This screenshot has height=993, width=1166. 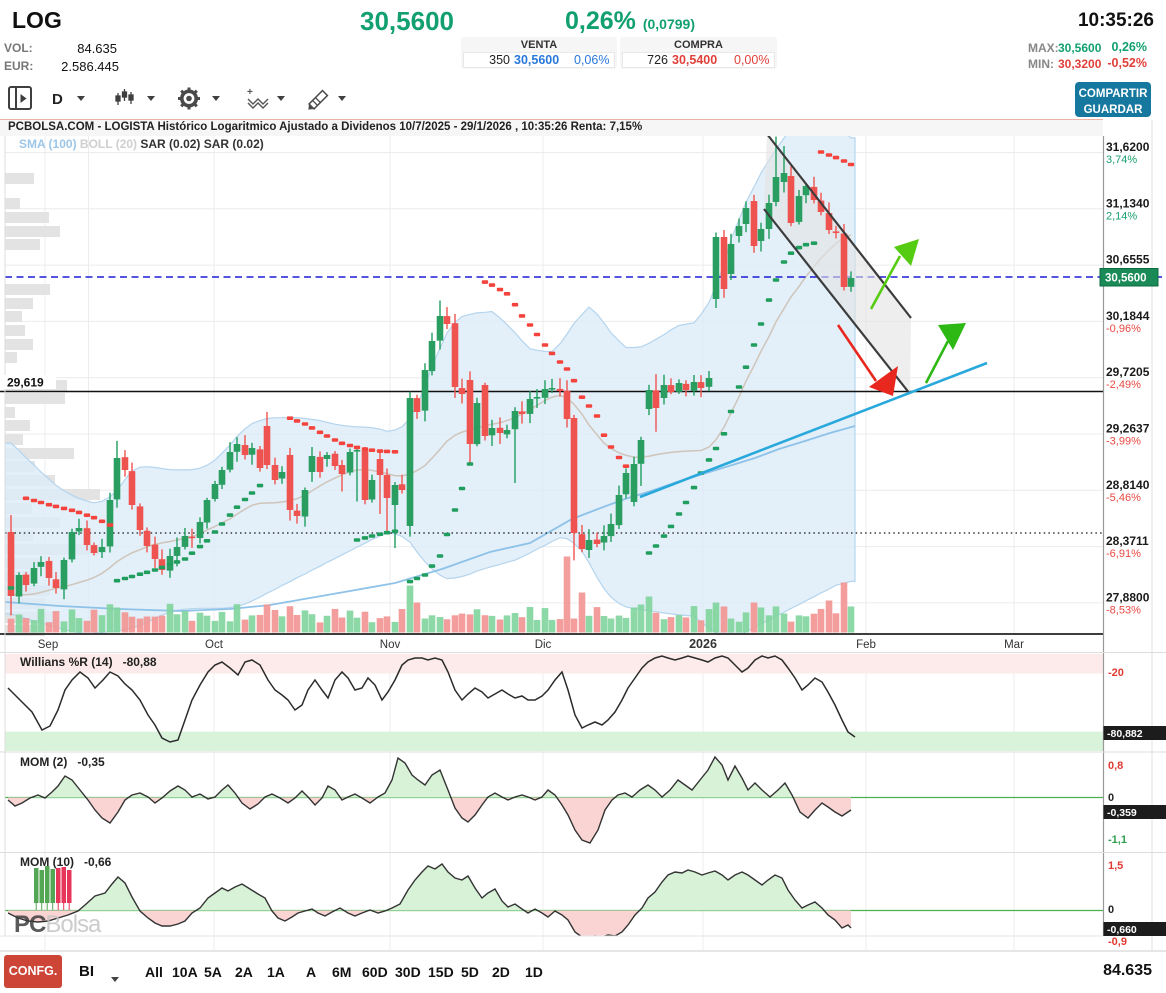 What do you see at coordinates (62, 762) in the screenshot?
I see `svg-text: MOM (2) -0,35` at bounding box center [62, 762].